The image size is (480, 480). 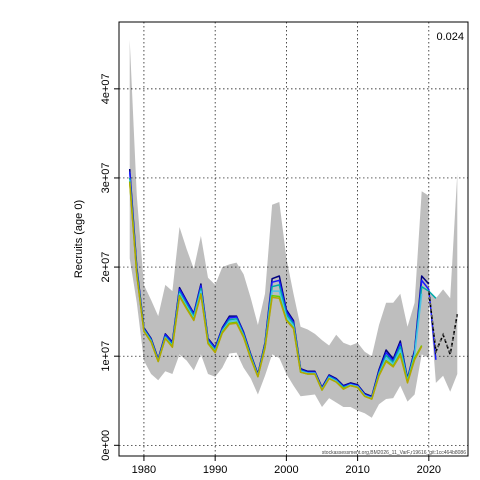 I want to click on corner-value-label: 0.024, so click(x=450, y=37).